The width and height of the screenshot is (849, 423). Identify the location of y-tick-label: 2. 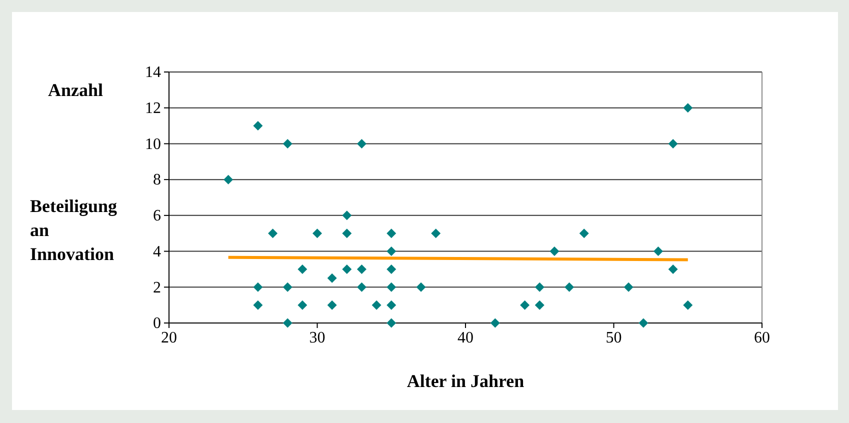
(157, 287).